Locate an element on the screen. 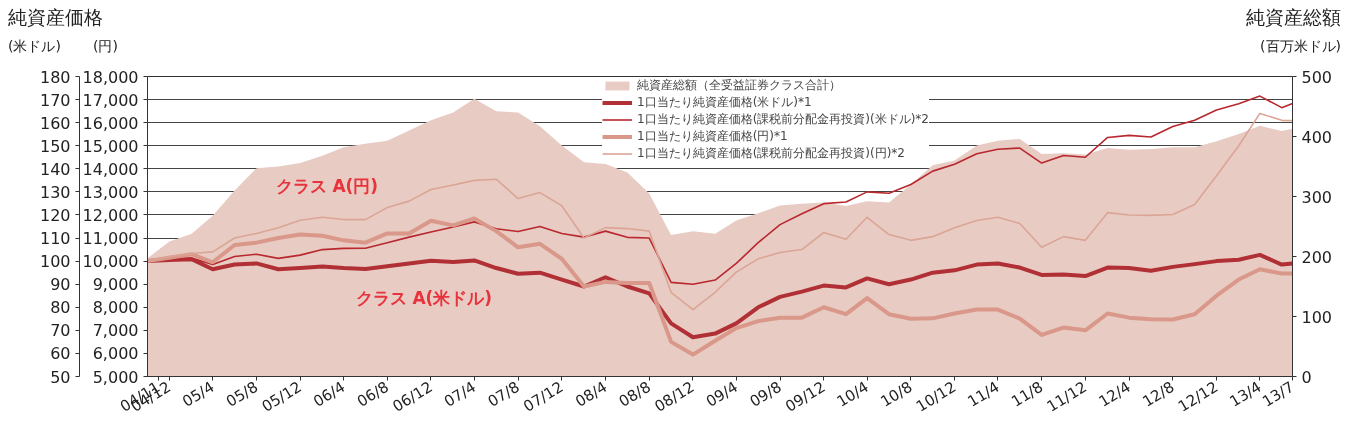 Image resolution: width=1349 pixels, height=426 pixels. y2-tick-label: 7,000 is located at coordinates (115, 331).